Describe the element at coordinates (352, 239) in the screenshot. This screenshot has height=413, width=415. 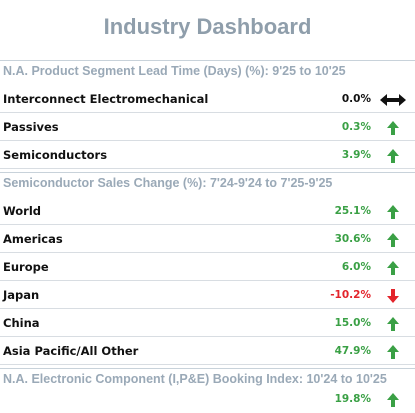
I see `metric-value: 30.6%` at that location.